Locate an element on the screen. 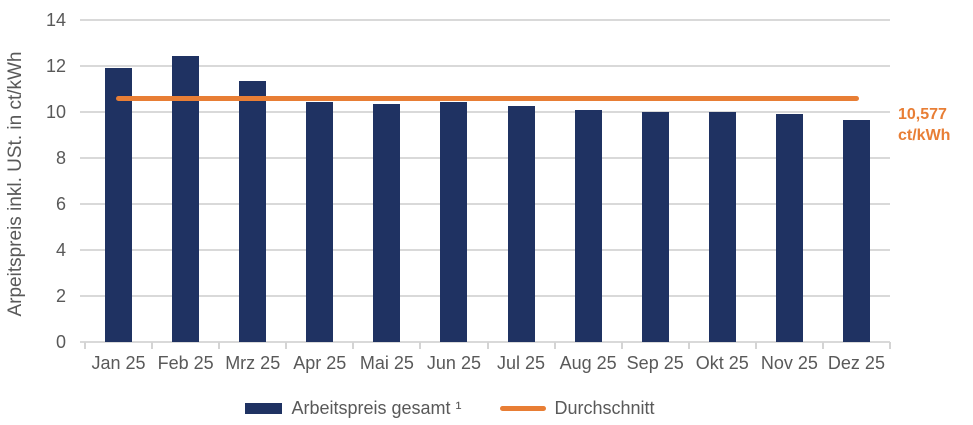 The width and height of the screenshot is (973, 425). y-tick-label-10: 10 is located at coordinates (55, 112).